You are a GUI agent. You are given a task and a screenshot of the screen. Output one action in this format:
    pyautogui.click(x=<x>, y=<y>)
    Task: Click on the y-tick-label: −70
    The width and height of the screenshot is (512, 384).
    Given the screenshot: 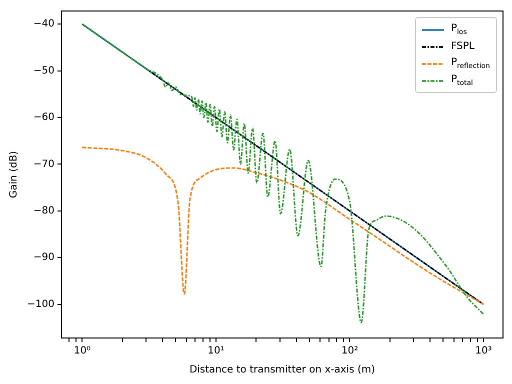 What is the action you would take?
    pyautogui.click(x=43, y=164)
    